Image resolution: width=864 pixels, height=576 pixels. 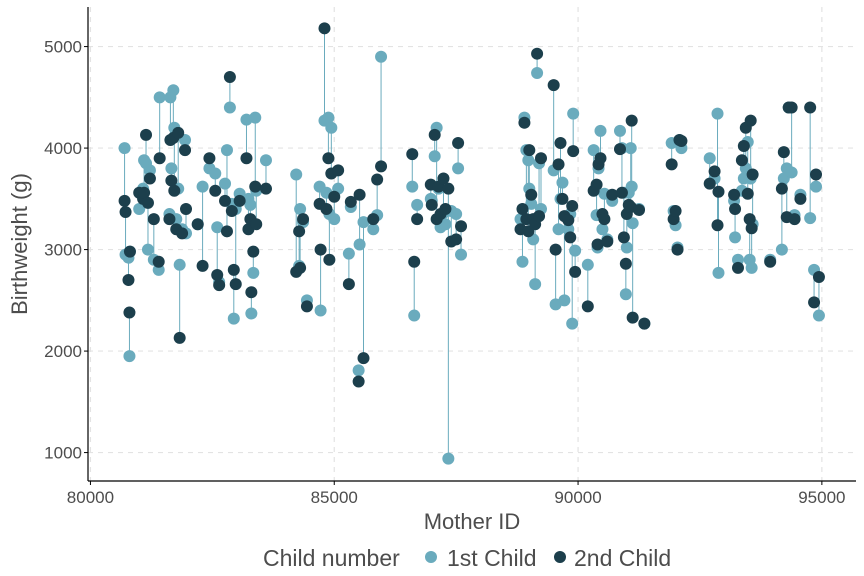 What do you see at coordinates (63, 148) in the screenshot?
I see `y-tick-label: 4000` at bounding box center [63, 148].